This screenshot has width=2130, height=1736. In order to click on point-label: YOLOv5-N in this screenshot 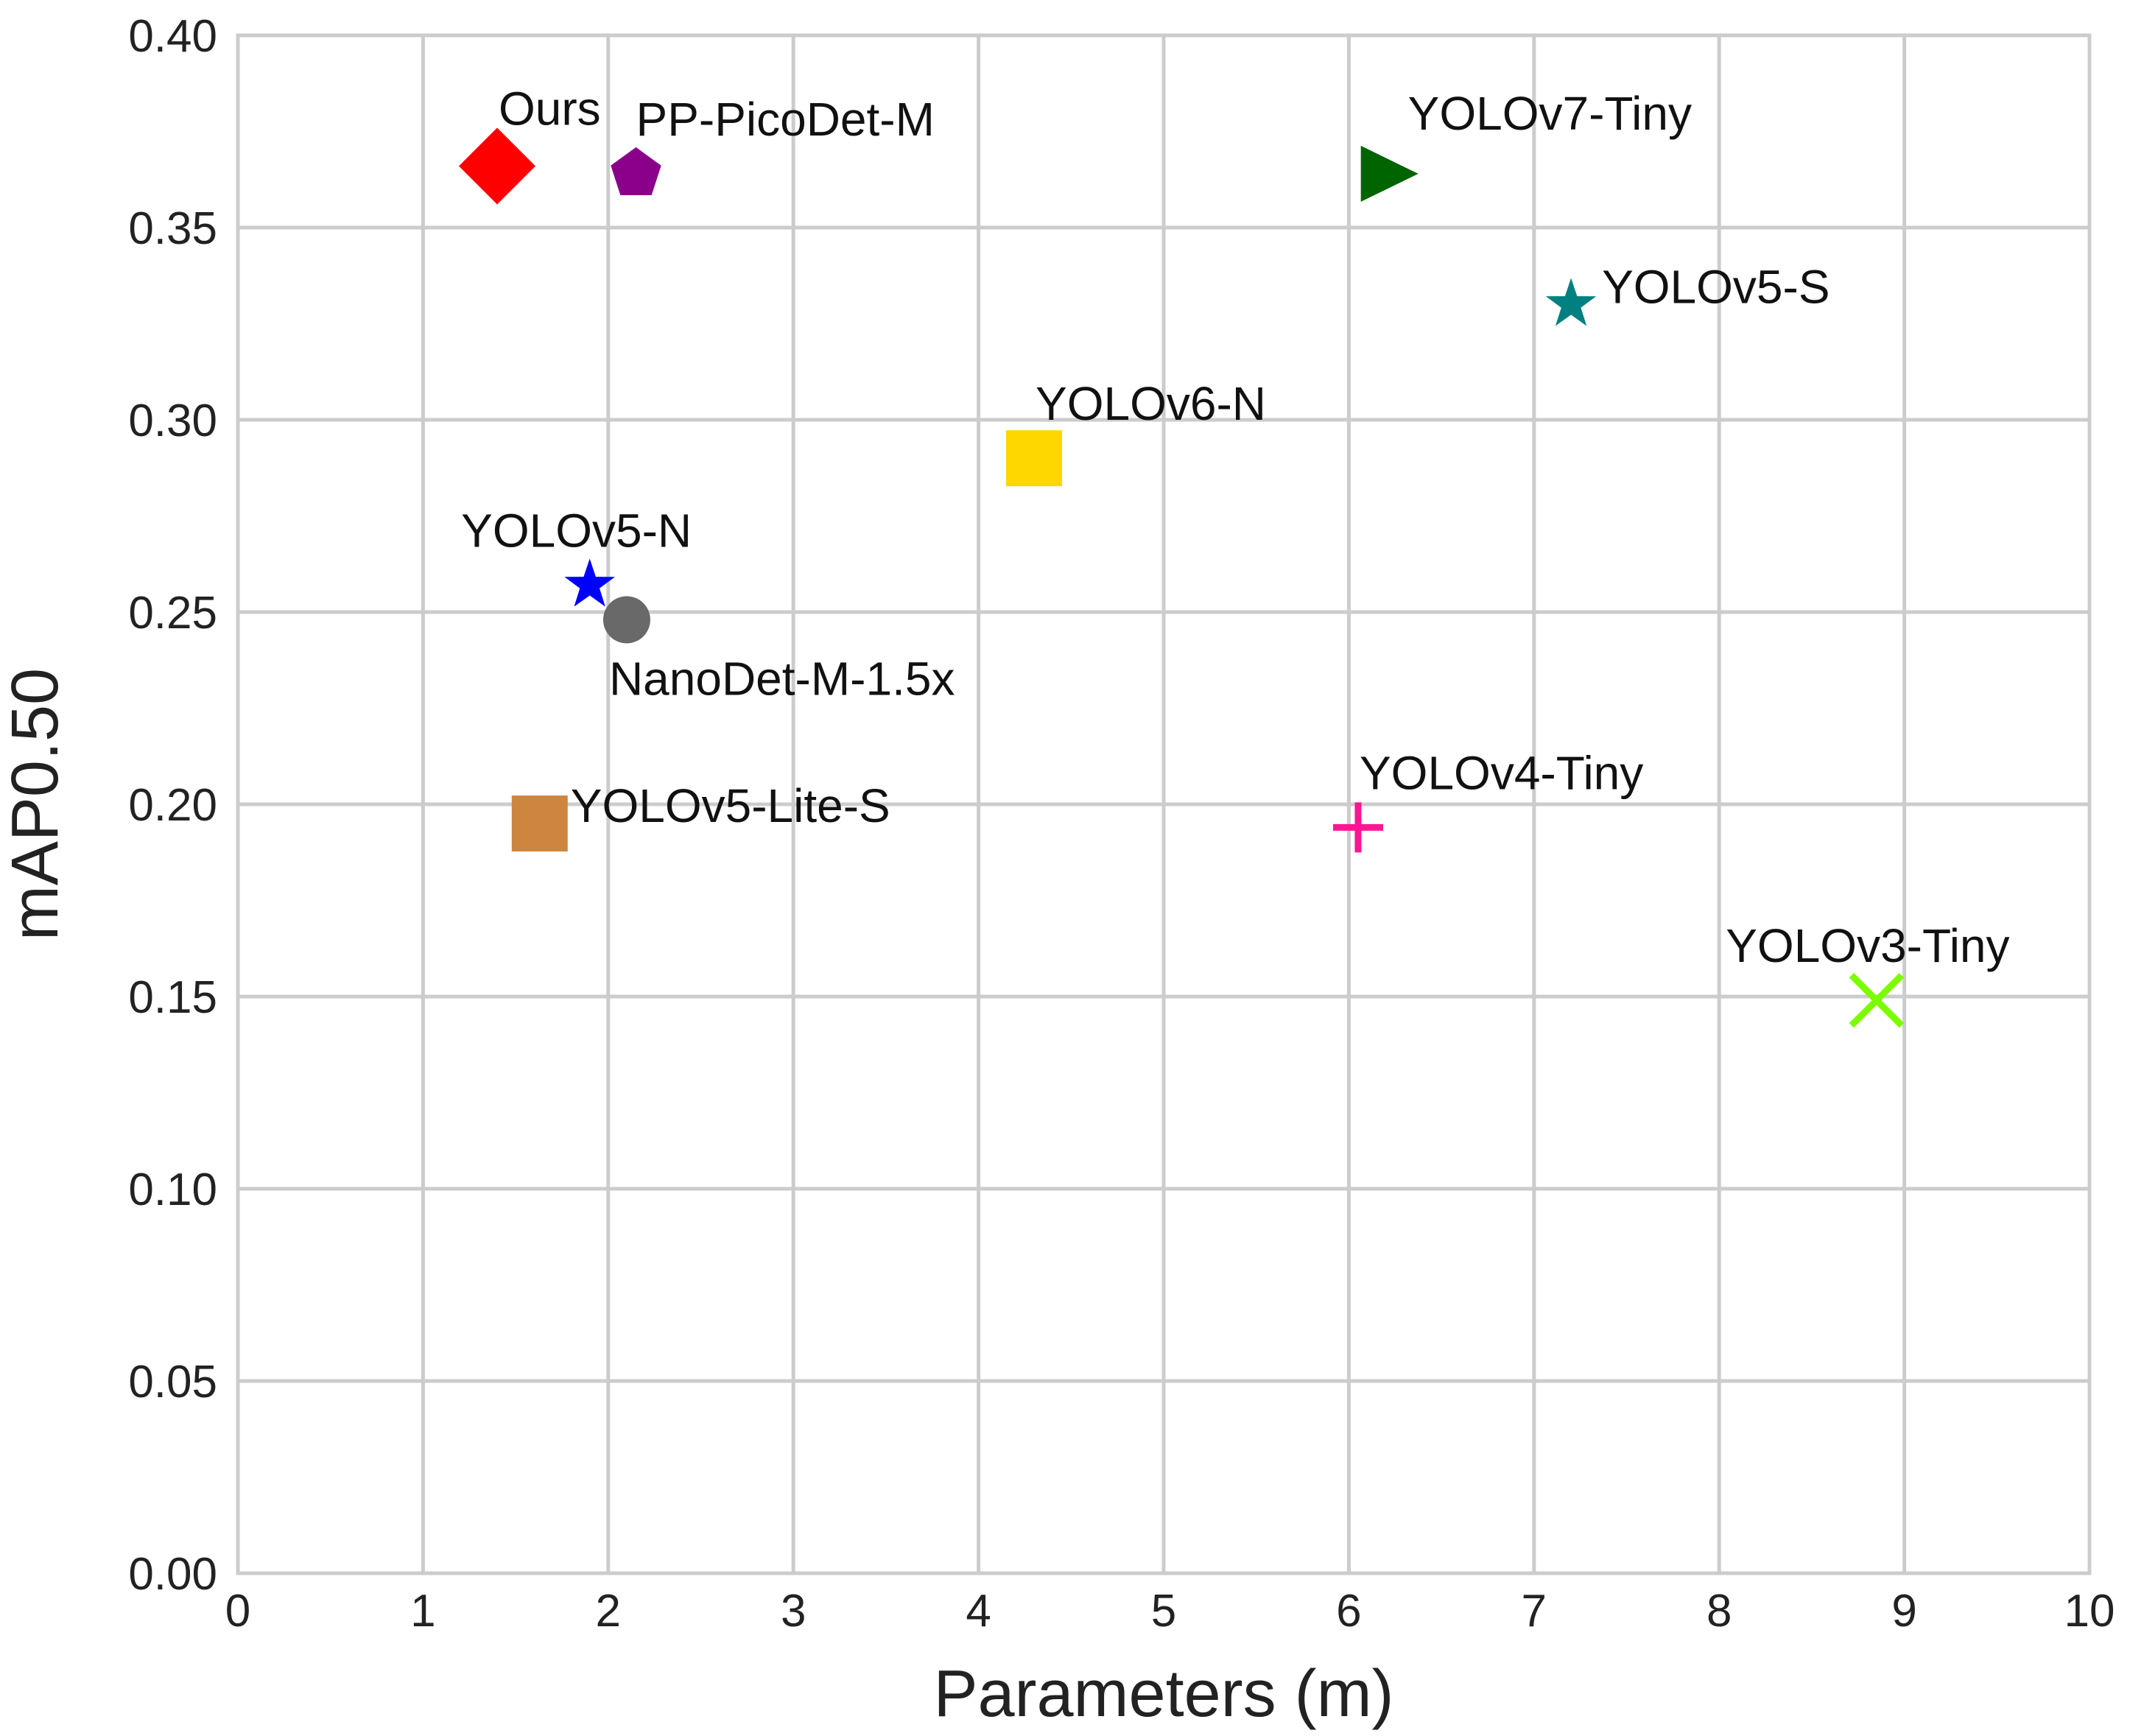, I will do `click(576, 530)`.